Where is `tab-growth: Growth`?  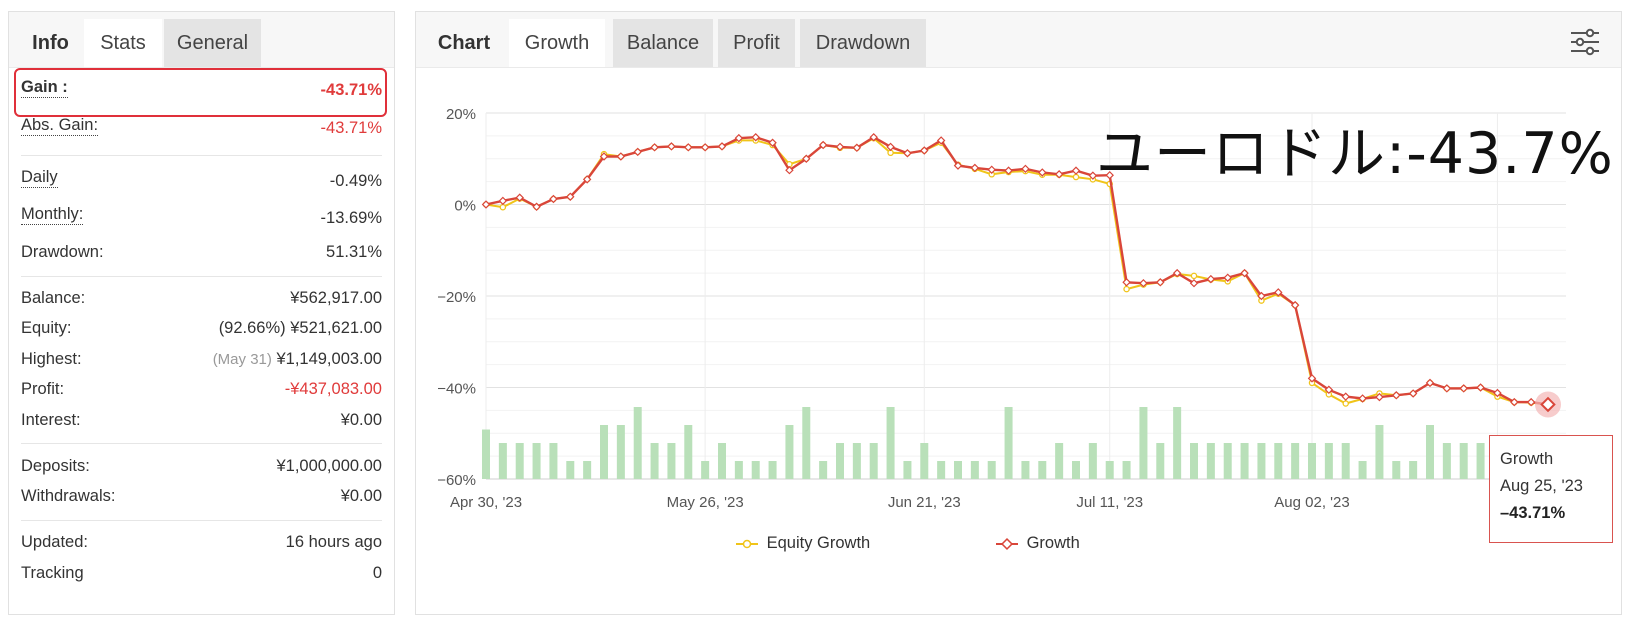 tab-growth: Growth is located at coordinates (557, 43).